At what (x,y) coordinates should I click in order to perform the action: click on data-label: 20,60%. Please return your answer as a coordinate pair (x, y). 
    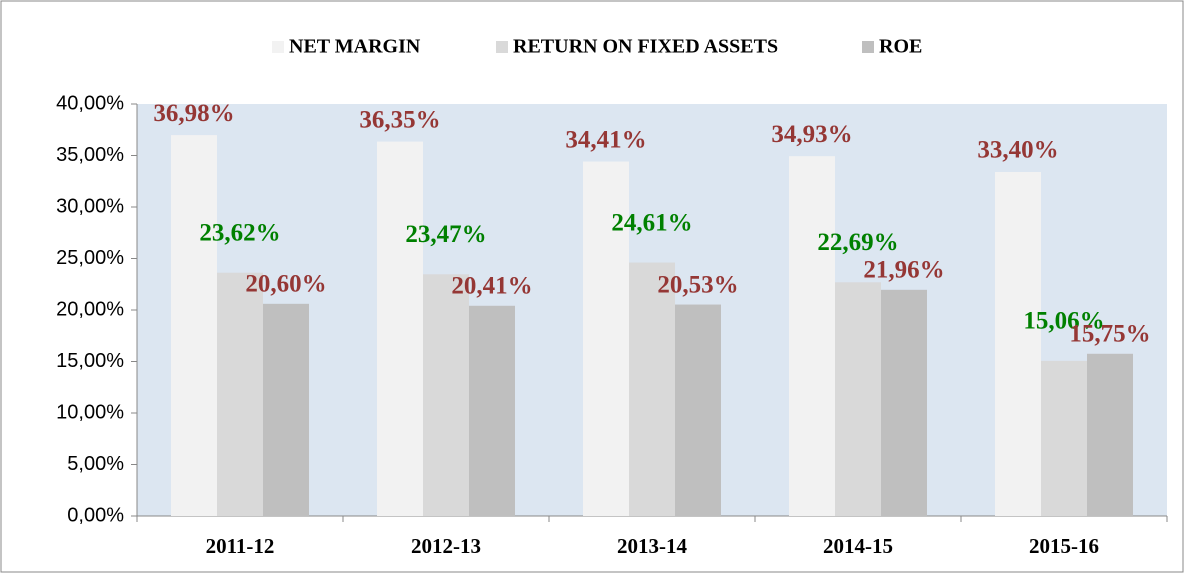
    Looking at the image, I should click on (285, 284).